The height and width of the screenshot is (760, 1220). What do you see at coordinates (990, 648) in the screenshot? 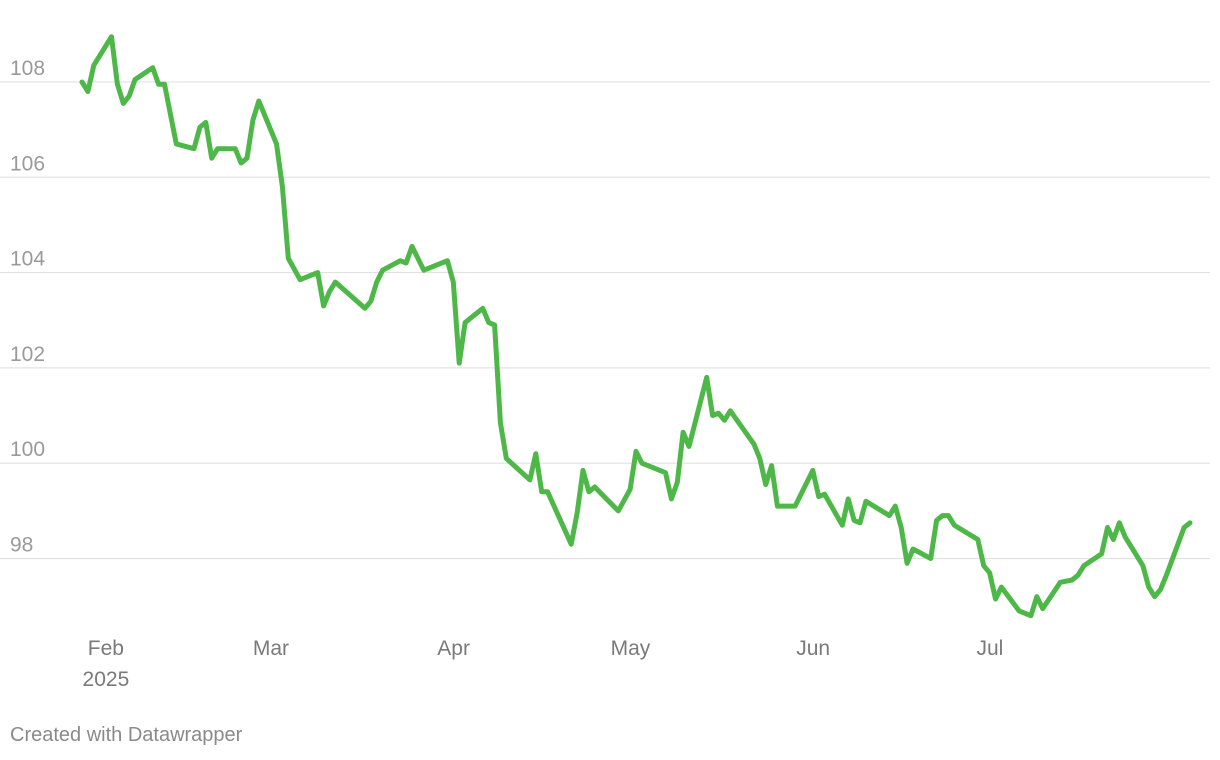
I see `x-tick-label: Jul` at bounding box center [990, 648].